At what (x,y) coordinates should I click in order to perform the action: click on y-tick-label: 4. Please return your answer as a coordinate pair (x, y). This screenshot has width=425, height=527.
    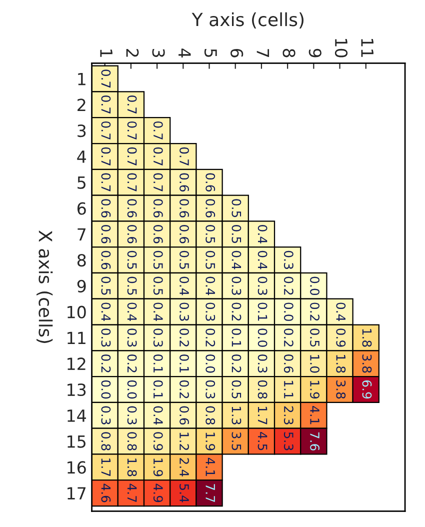
    Looking at the image, I should click on (81, 156).